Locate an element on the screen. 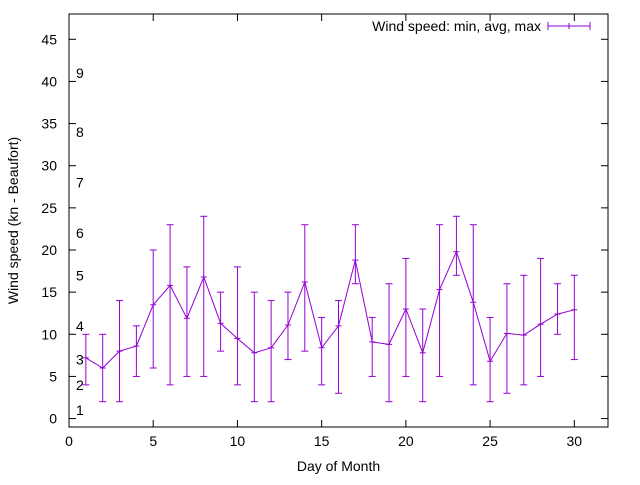 This screenshot has height=485, width=640. y-tick-label: 10 is located at coordinates (49, 334).